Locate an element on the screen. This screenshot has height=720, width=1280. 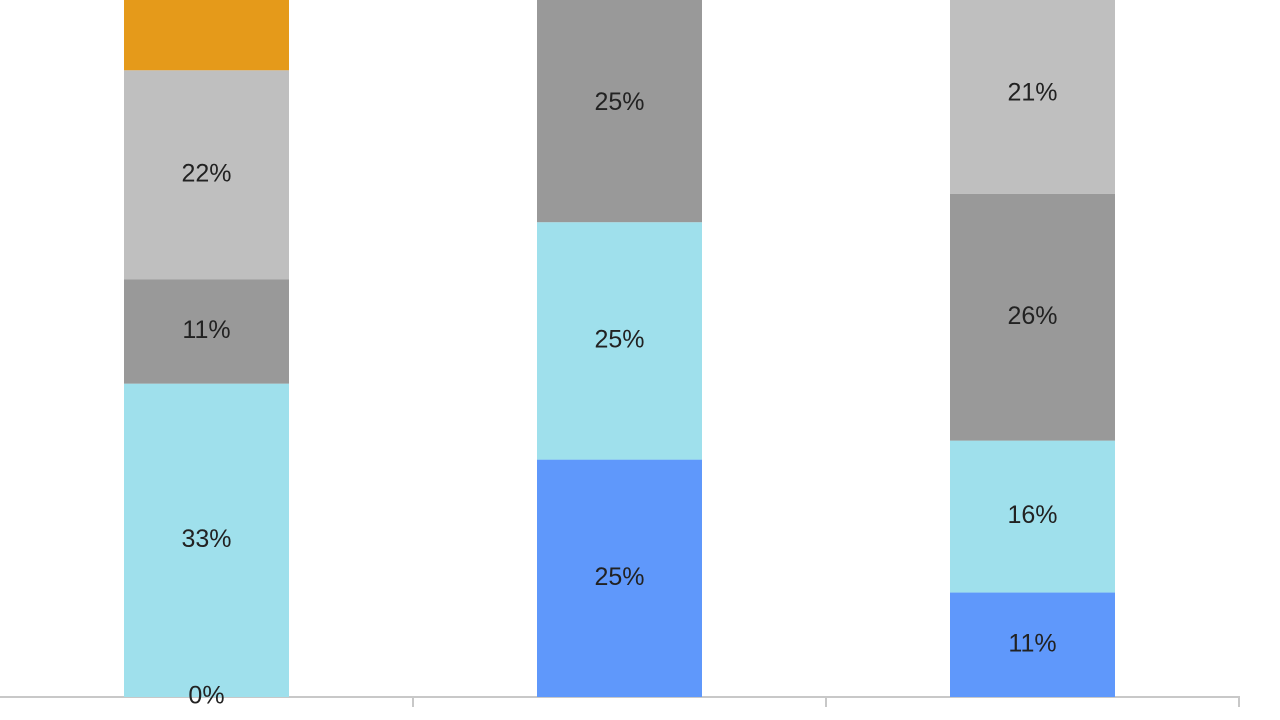
data-label: 33% is located at coordinates (206, 539).